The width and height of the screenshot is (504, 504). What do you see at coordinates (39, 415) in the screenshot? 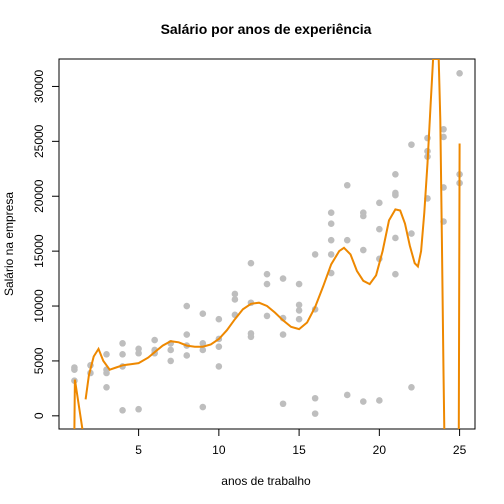
I see `y-tick-label: 0` at bounding box center [39, 415].